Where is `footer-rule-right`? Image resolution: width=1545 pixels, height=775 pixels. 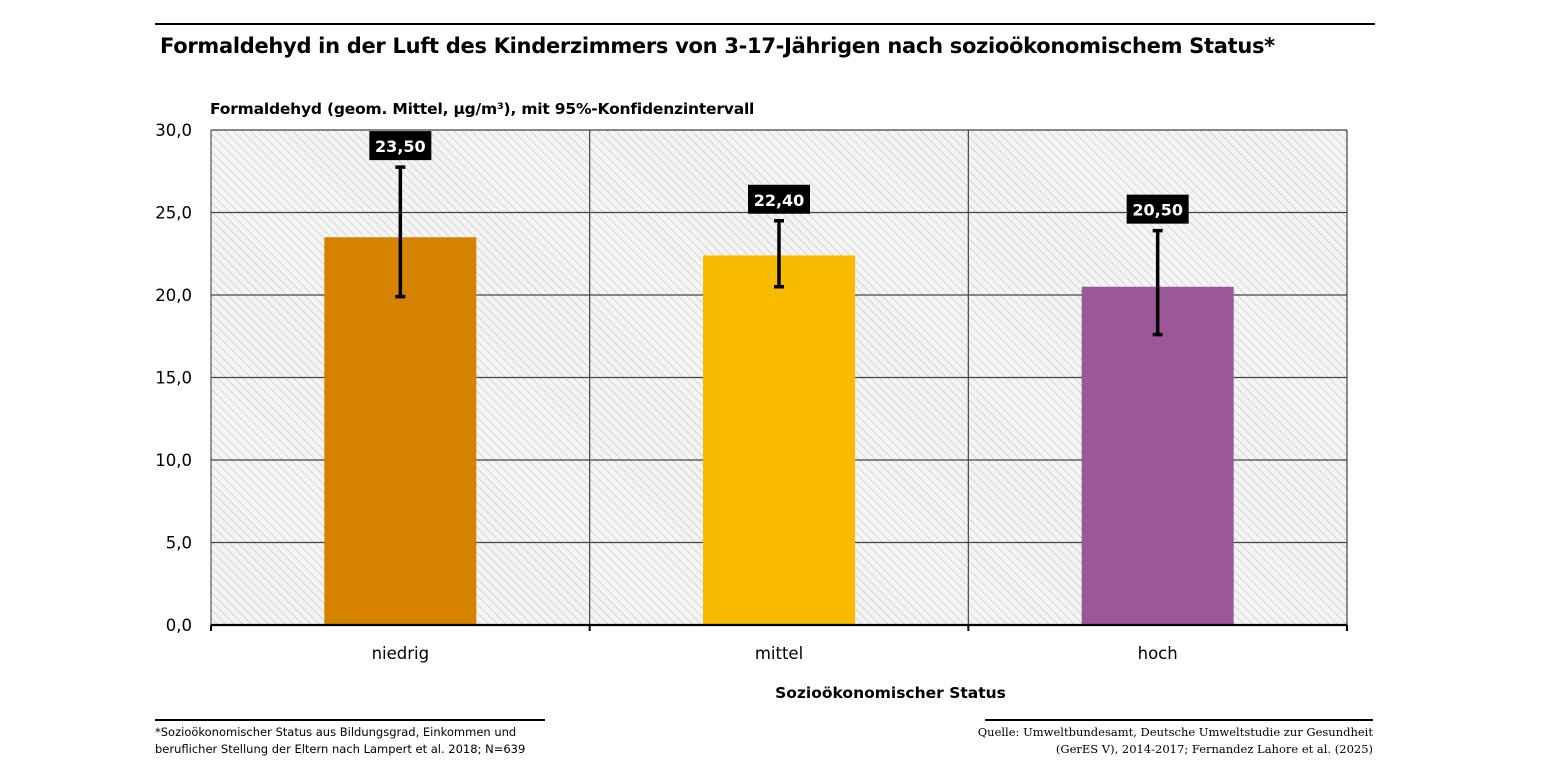 footer-rule-right is located at coordinates (1179, 720).